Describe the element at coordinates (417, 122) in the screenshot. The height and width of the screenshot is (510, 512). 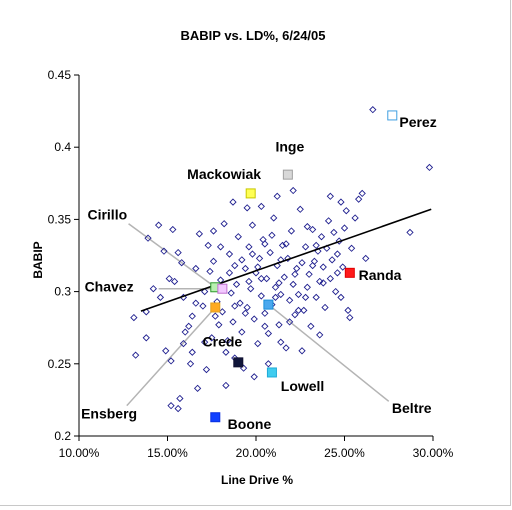
I see `label-perez: Perez` at that location.